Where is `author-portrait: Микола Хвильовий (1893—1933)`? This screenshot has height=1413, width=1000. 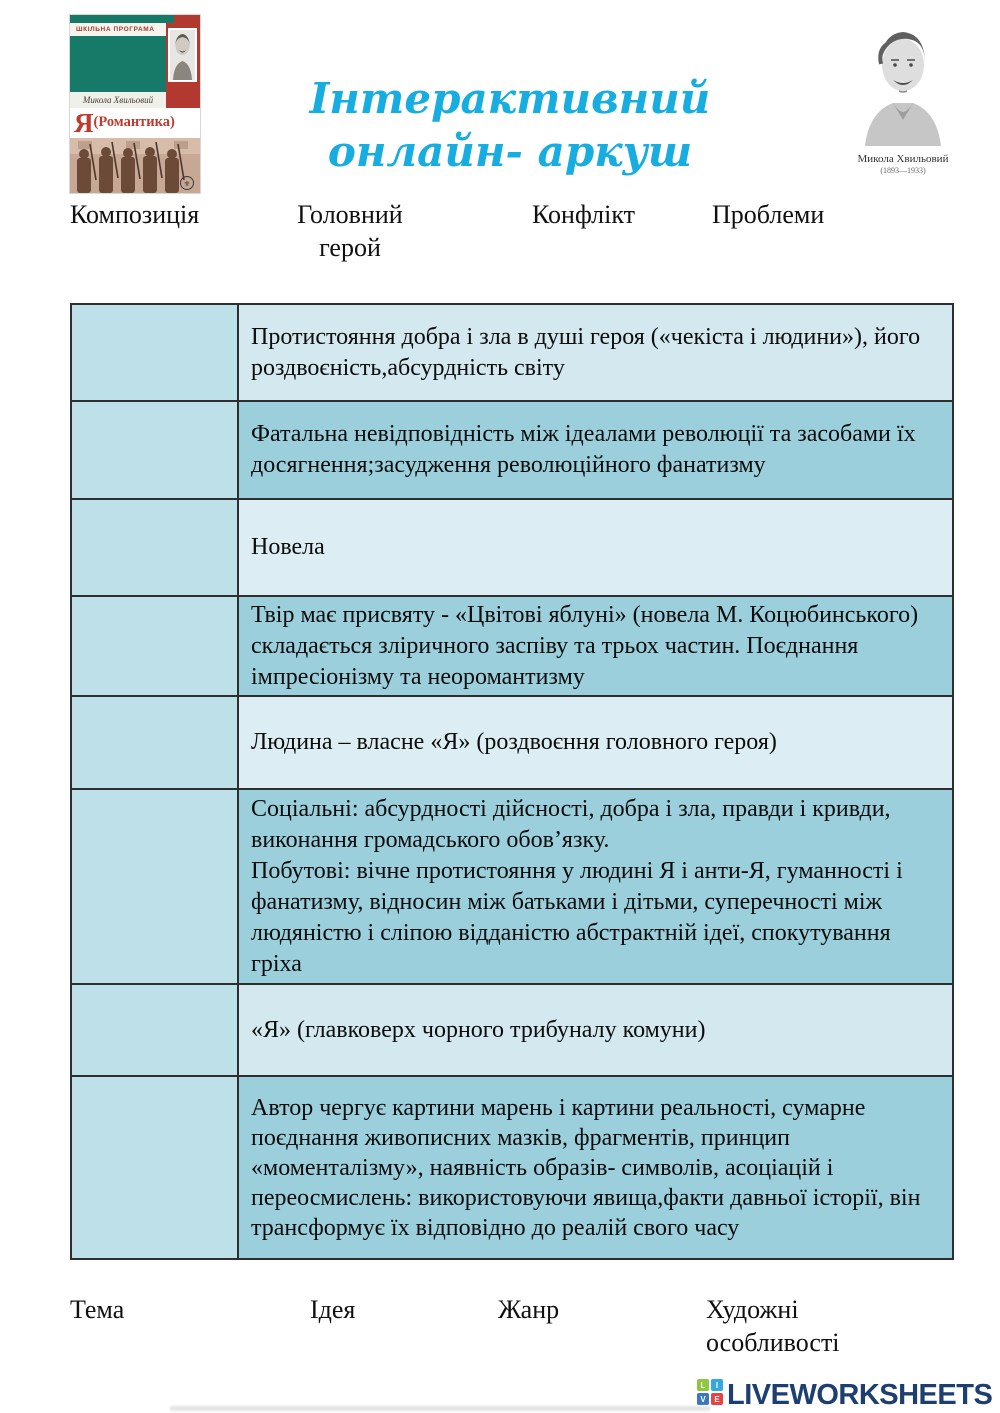 author-portrait: Микола Хвильовий (1893—1933) is located at coordinates (903, 106).